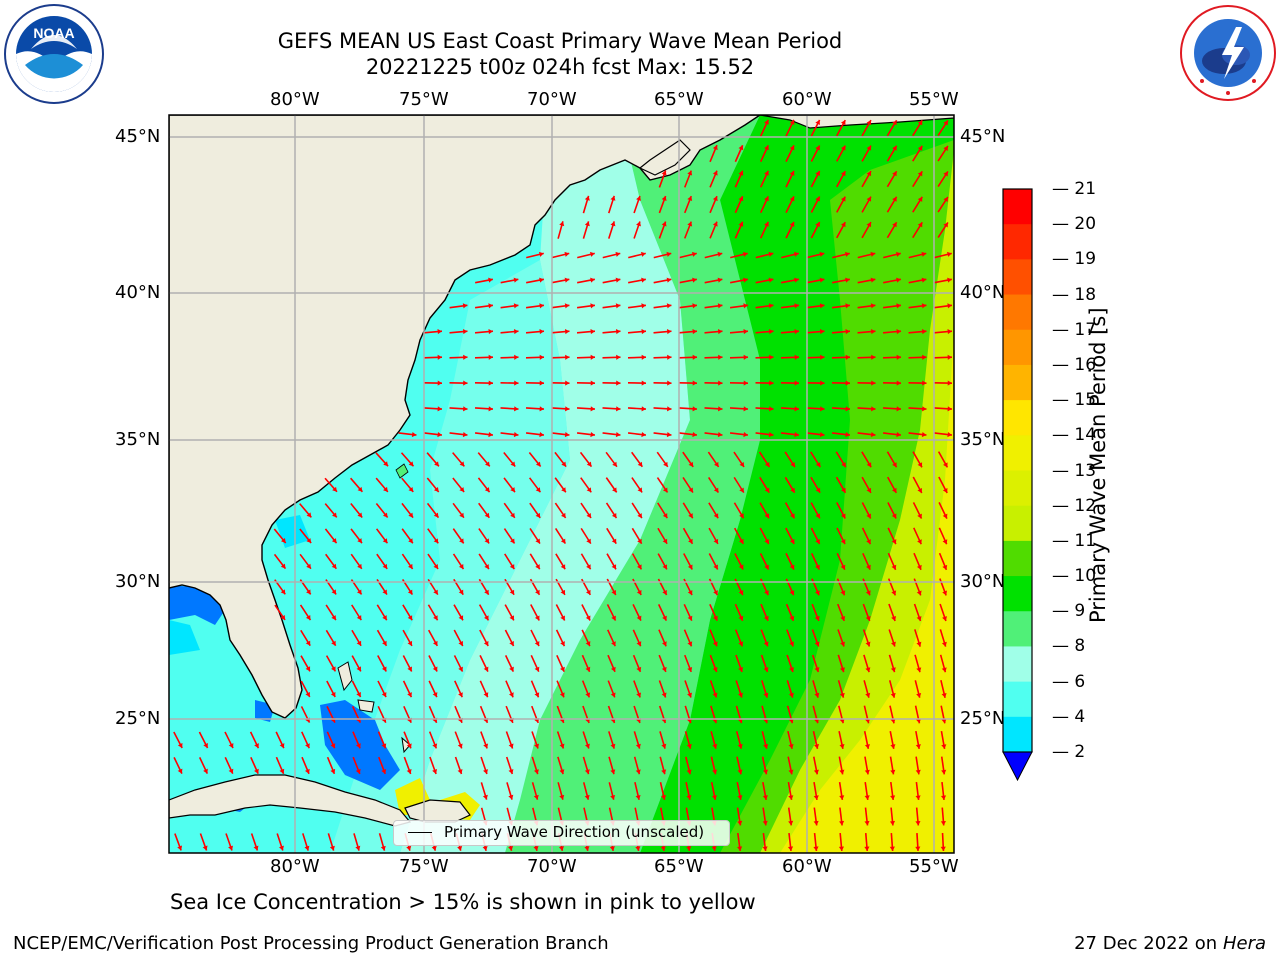 The width and height of the screenshot is (1280, 960). What do you see at coordinates (1074, 470) in the screenshot?
I see `colorbar-tick-label: — 13` at bounding box center [1074, 470].